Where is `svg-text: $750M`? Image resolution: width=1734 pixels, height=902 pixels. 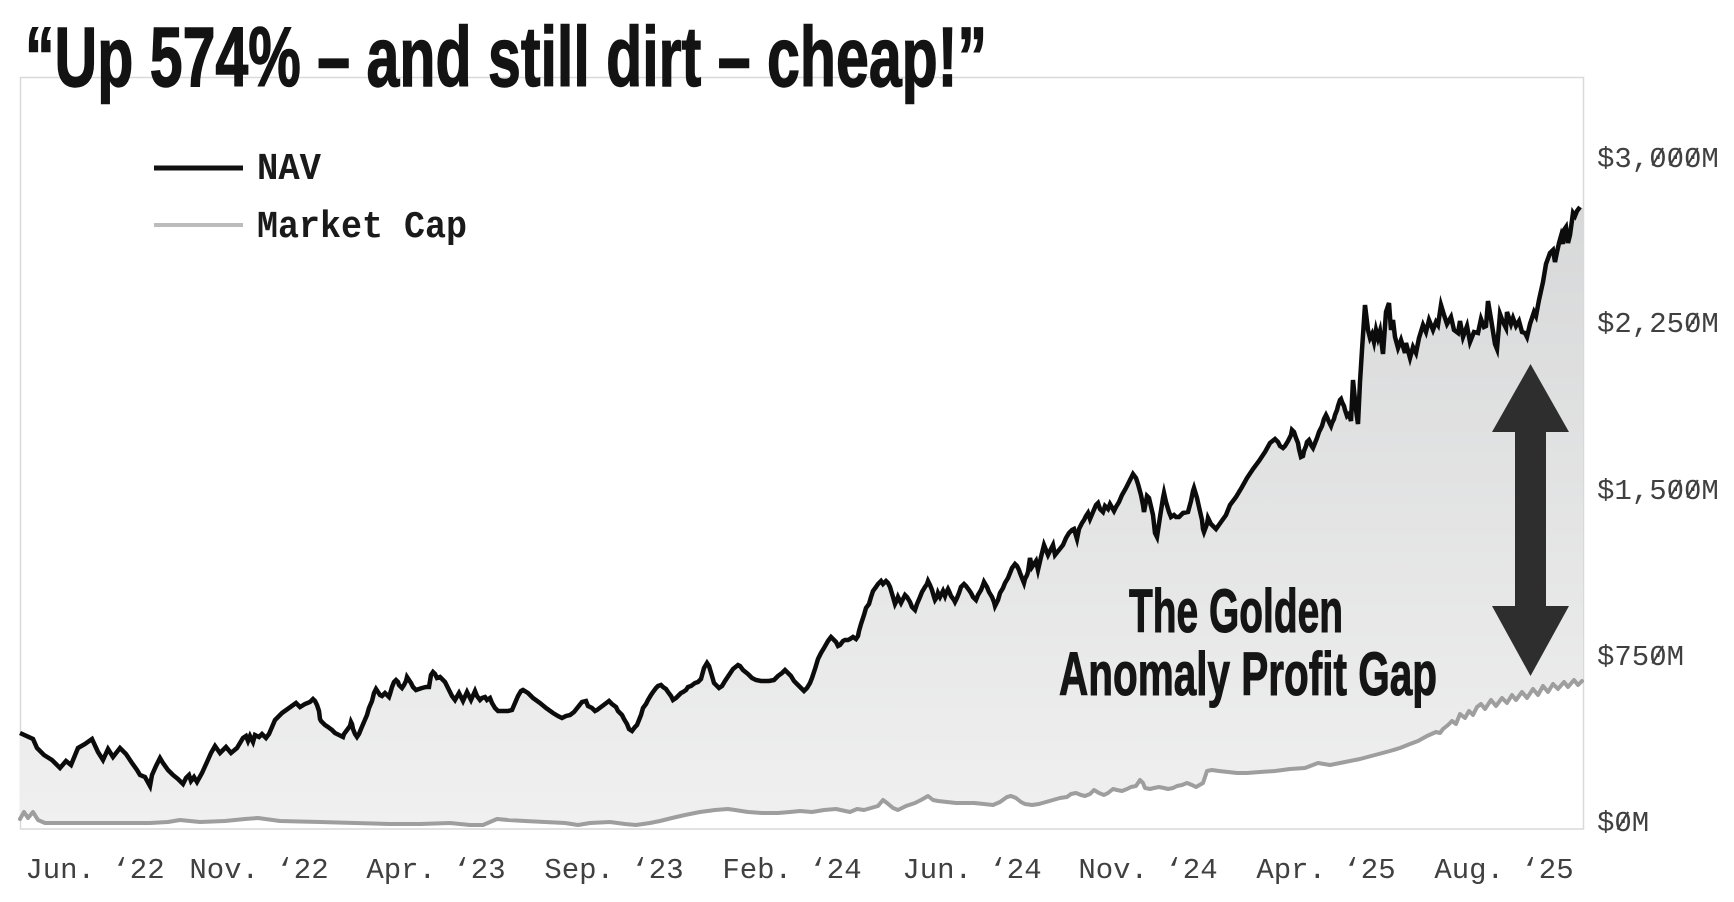
svg-text: $750M is located at coordinates (1640, 657).